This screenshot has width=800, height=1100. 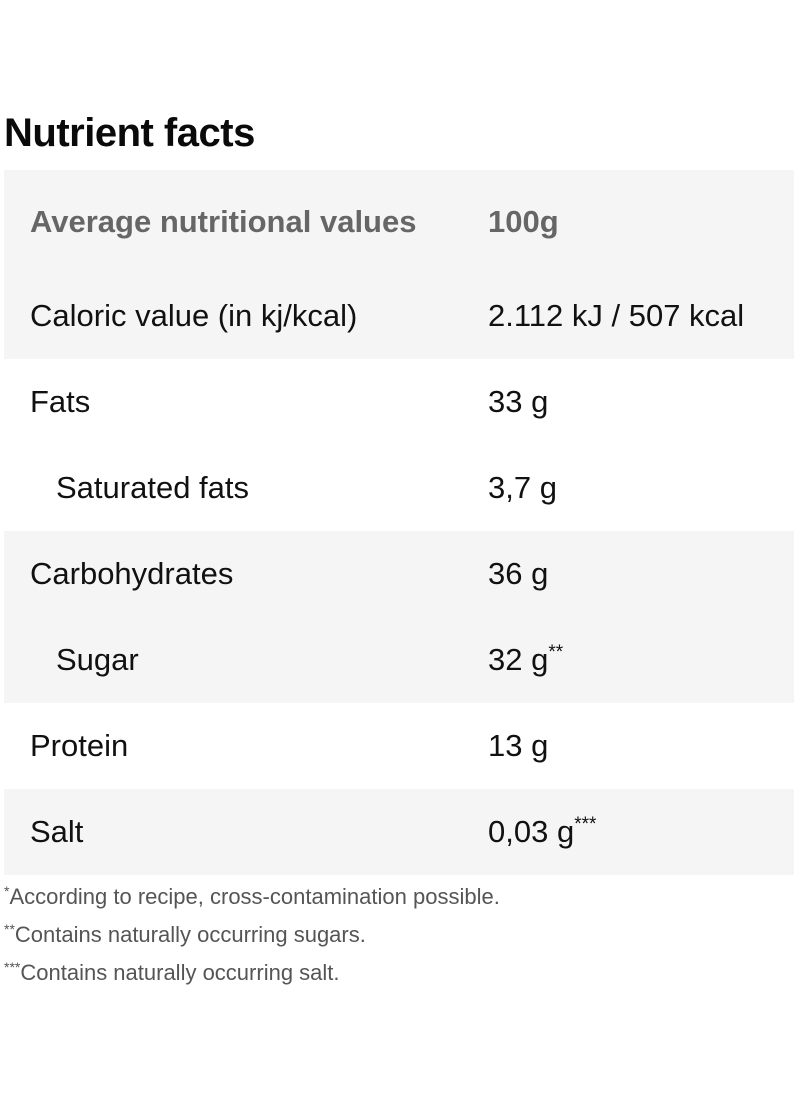 What do you see at coordinates (628, 746) in the screenshot?
I see `row-value: 13 g` at bounding box center [628, 746].